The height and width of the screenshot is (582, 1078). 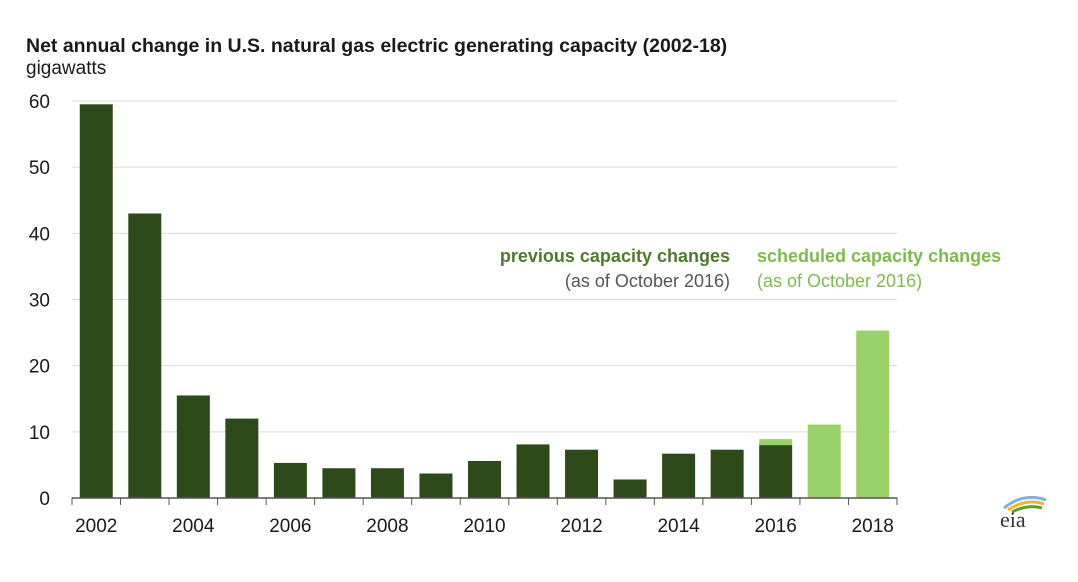 I want to click on y-tick-label: 30, so click(x=39, y=301).